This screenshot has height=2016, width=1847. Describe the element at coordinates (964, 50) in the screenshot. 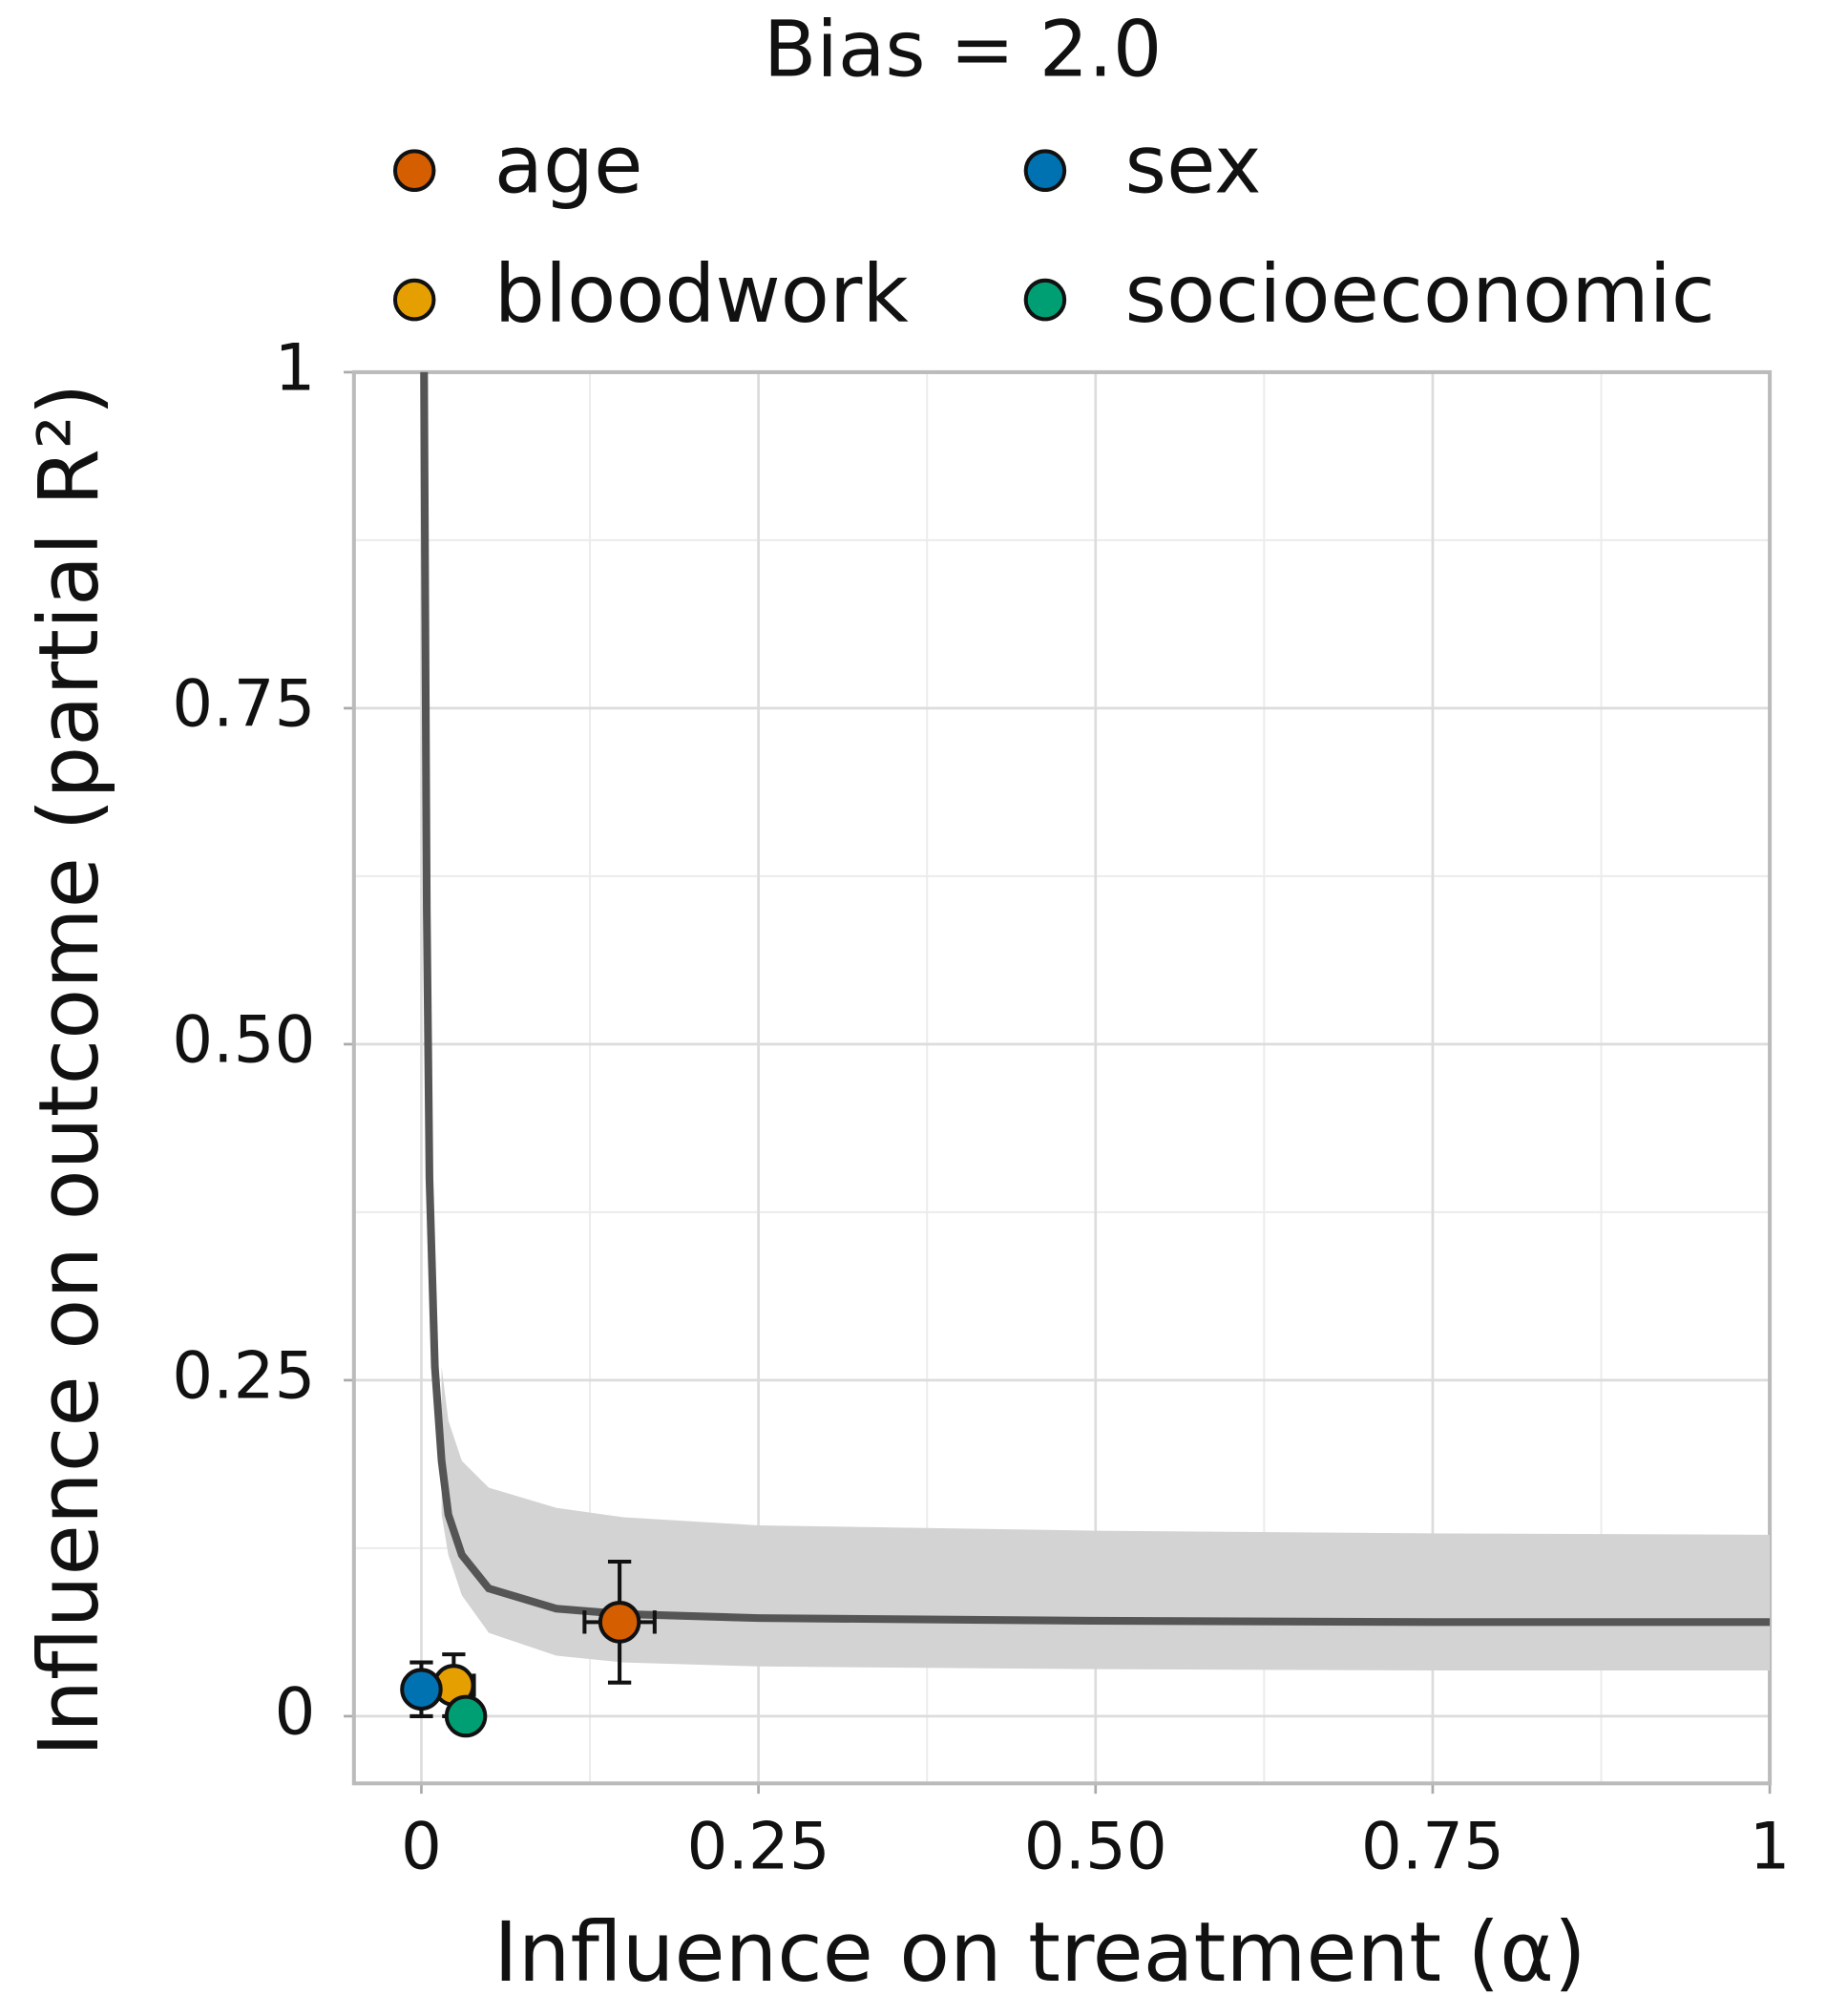

I see `chart-title: Bias = 2.0` at that location.